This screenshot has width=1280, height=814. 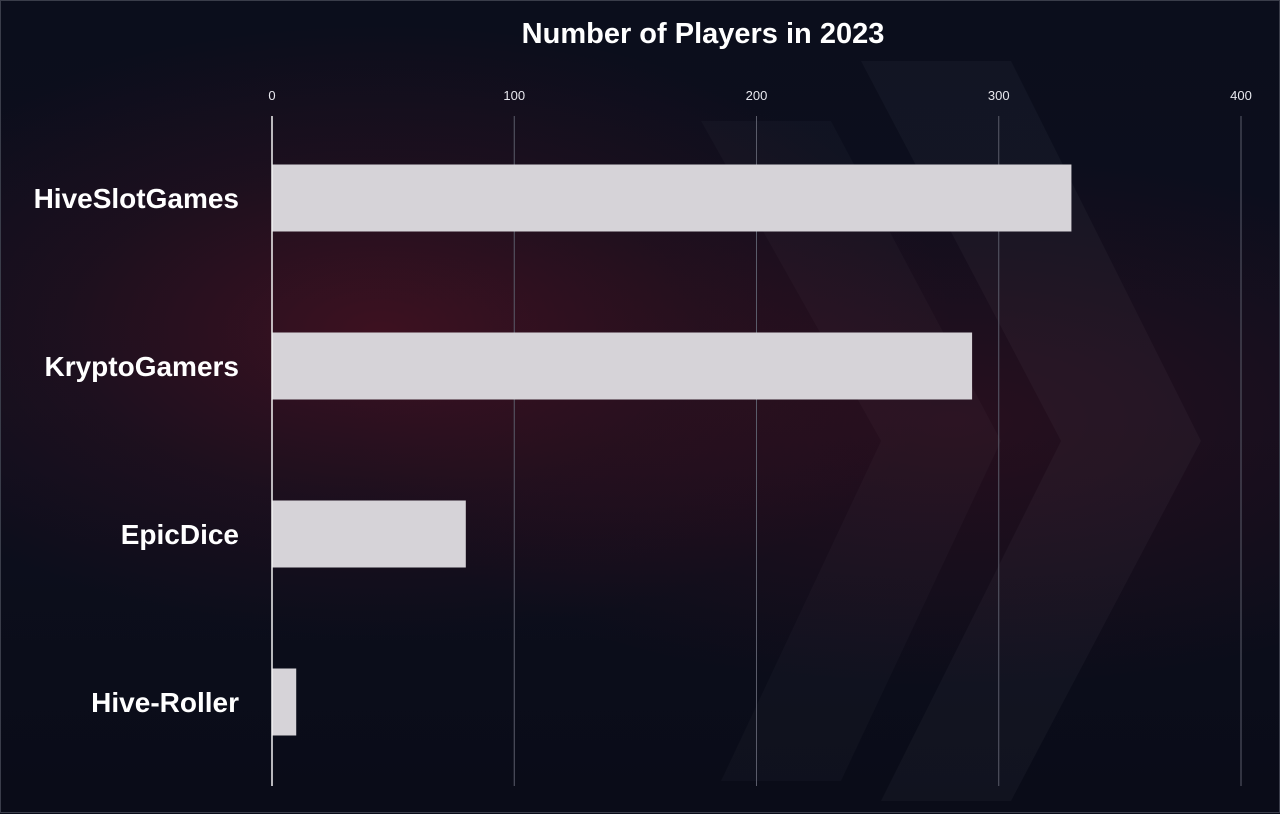 I want to click on bar-epicdice, so click(x=369, y=534).